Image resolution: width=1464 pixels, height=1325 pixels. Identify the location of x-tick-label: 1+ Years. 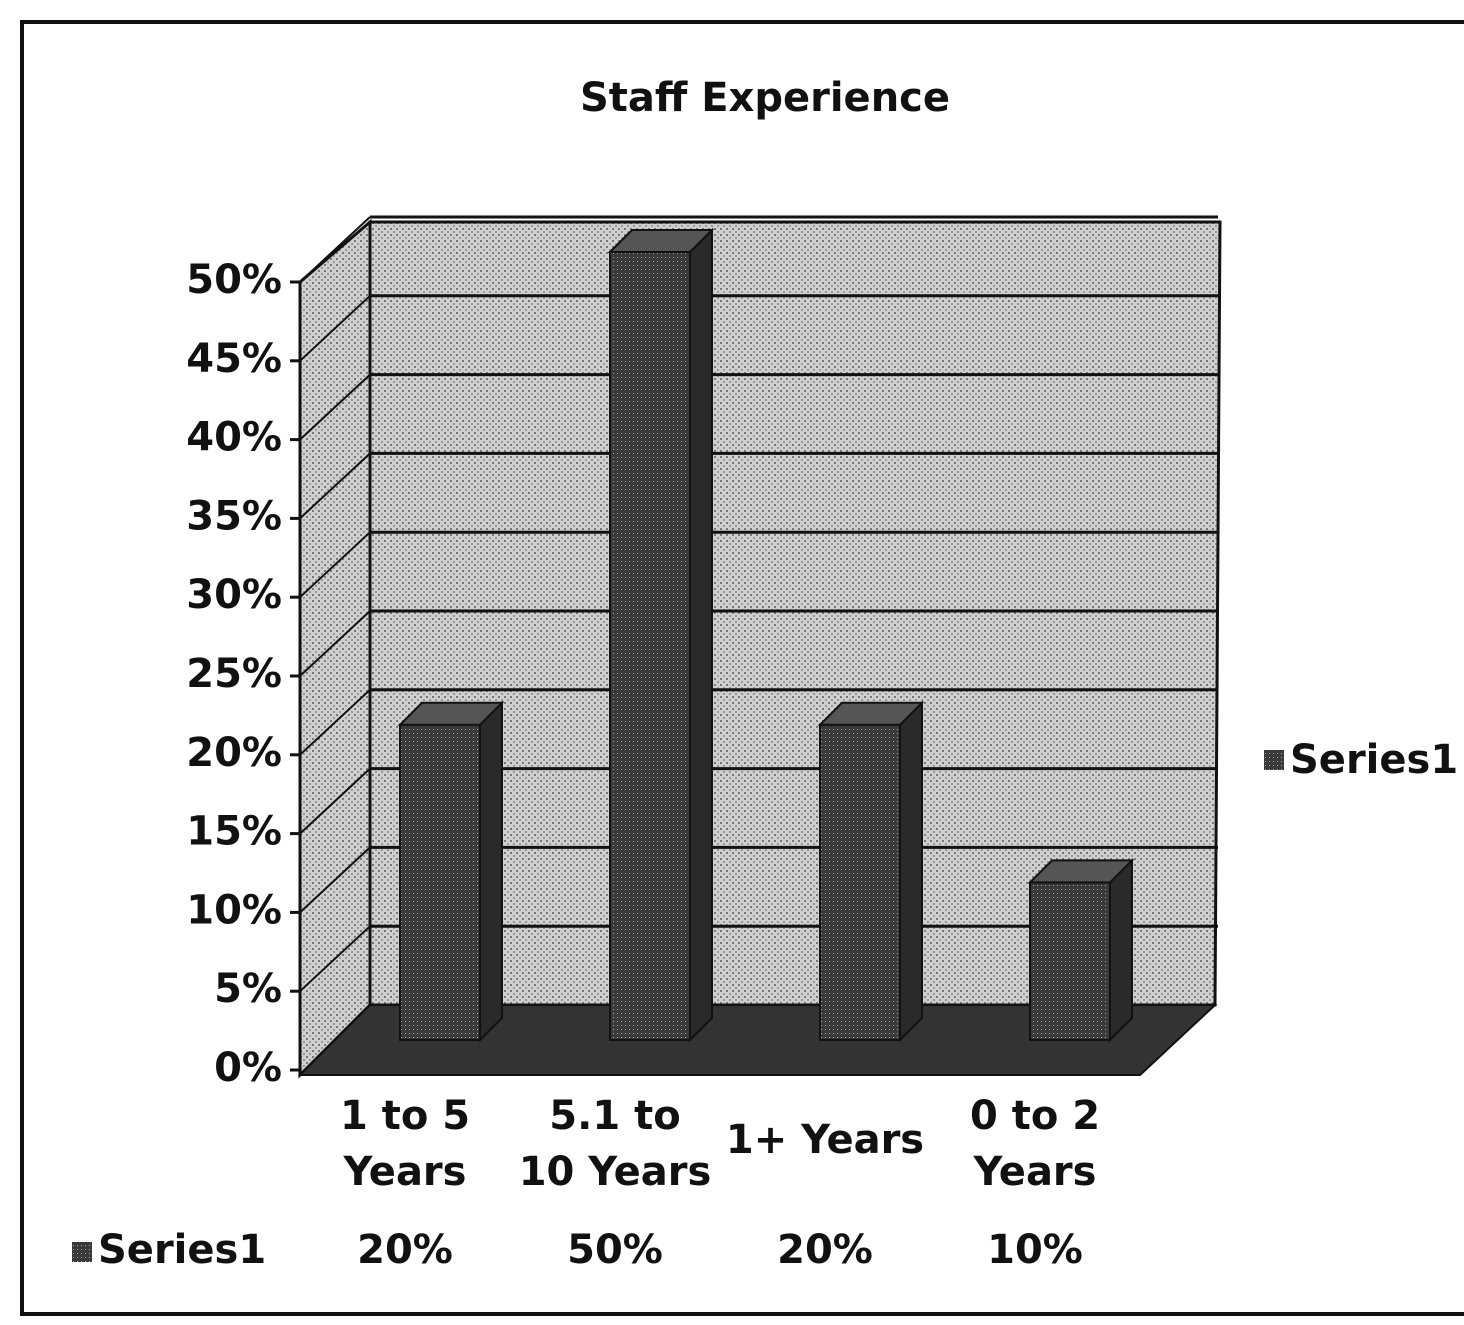
(825, 1140).